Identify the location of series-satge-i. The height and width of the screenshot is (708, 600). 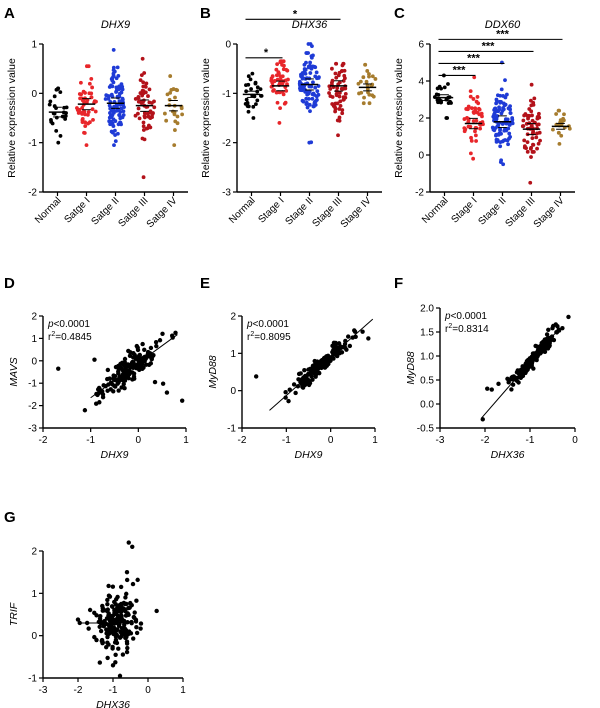
(86, 106).